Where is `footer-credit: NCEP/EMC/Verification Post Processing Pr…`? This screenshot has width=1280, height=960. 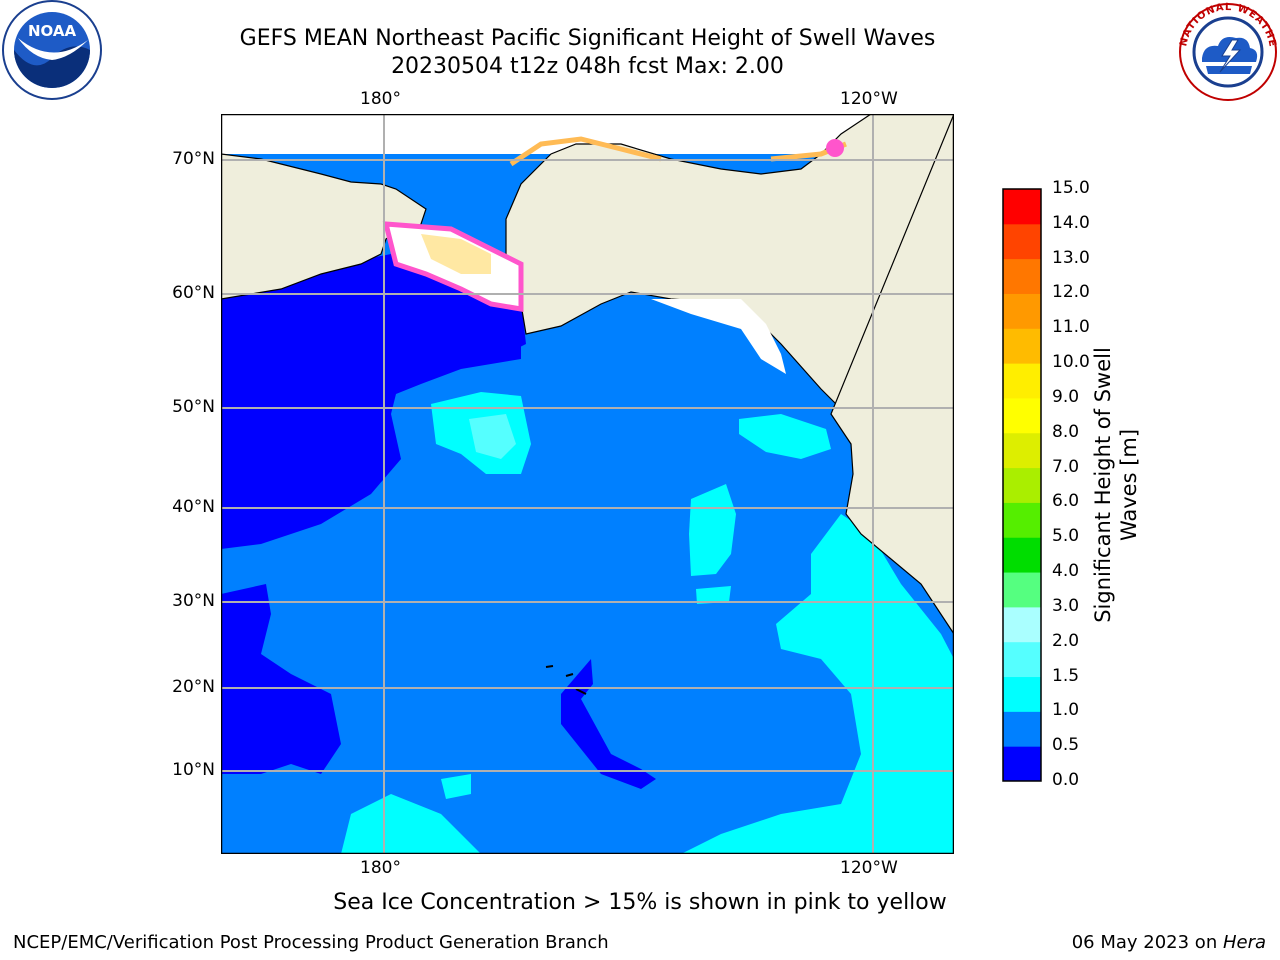 footer-credit: NCEP/EMC/Verification Post Processing Pr… is located at coordinates (311, 942).